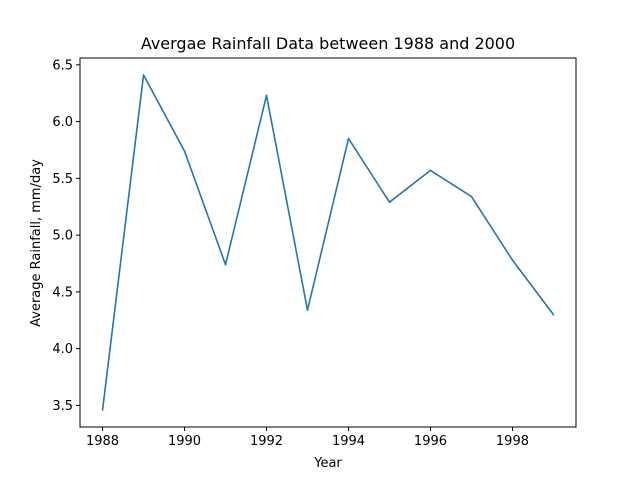  What do you see at coordinates (62, 292) in the screenshot?
I see `y-tick-label: 4.5` at bounding box center [62, 292].